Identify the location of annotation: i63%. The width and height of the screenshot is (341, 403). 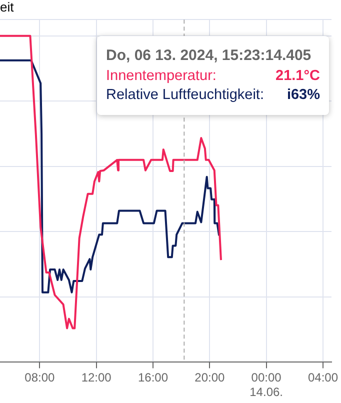
(303, 95).